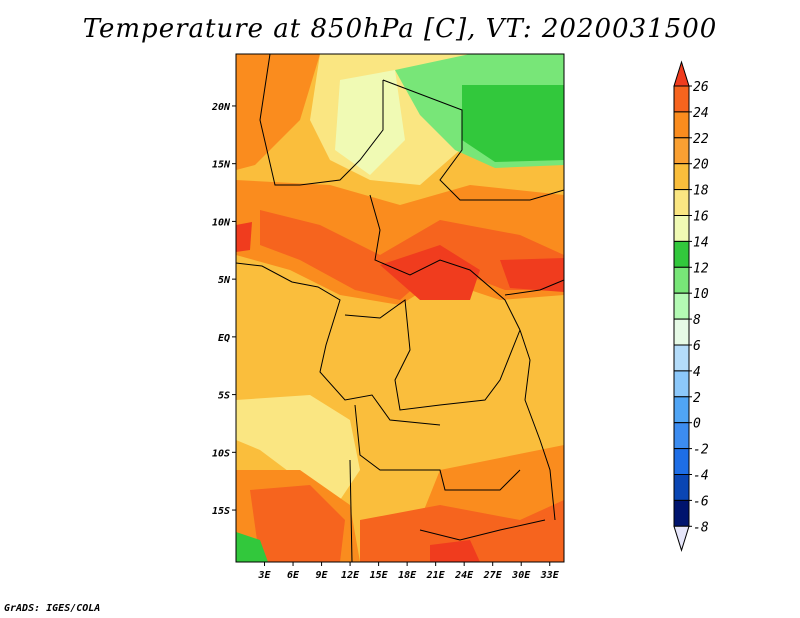 Image resolution: width=800 pixels, height=618 pixels. I want to click on colorbar-label: 2, so click(697, 398).